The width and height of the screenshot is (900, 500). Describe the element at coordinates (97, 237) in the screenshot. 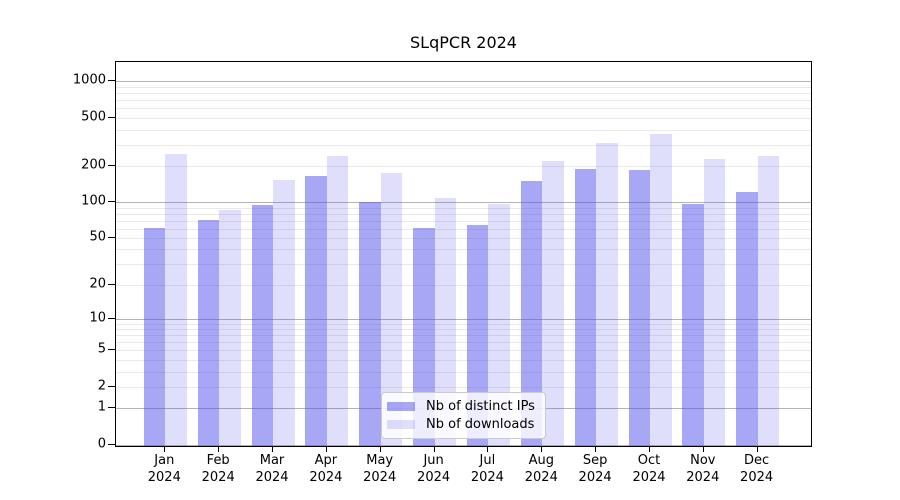

I see `y-tick-label-50: 50` at that location.